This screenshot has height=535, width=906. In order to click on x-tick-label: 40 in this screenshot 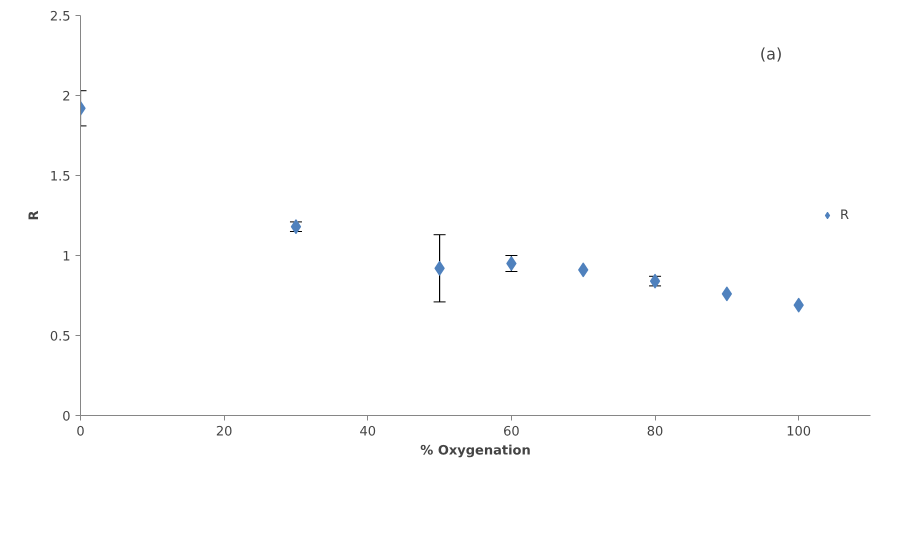, I will do `click(368, 432)`.